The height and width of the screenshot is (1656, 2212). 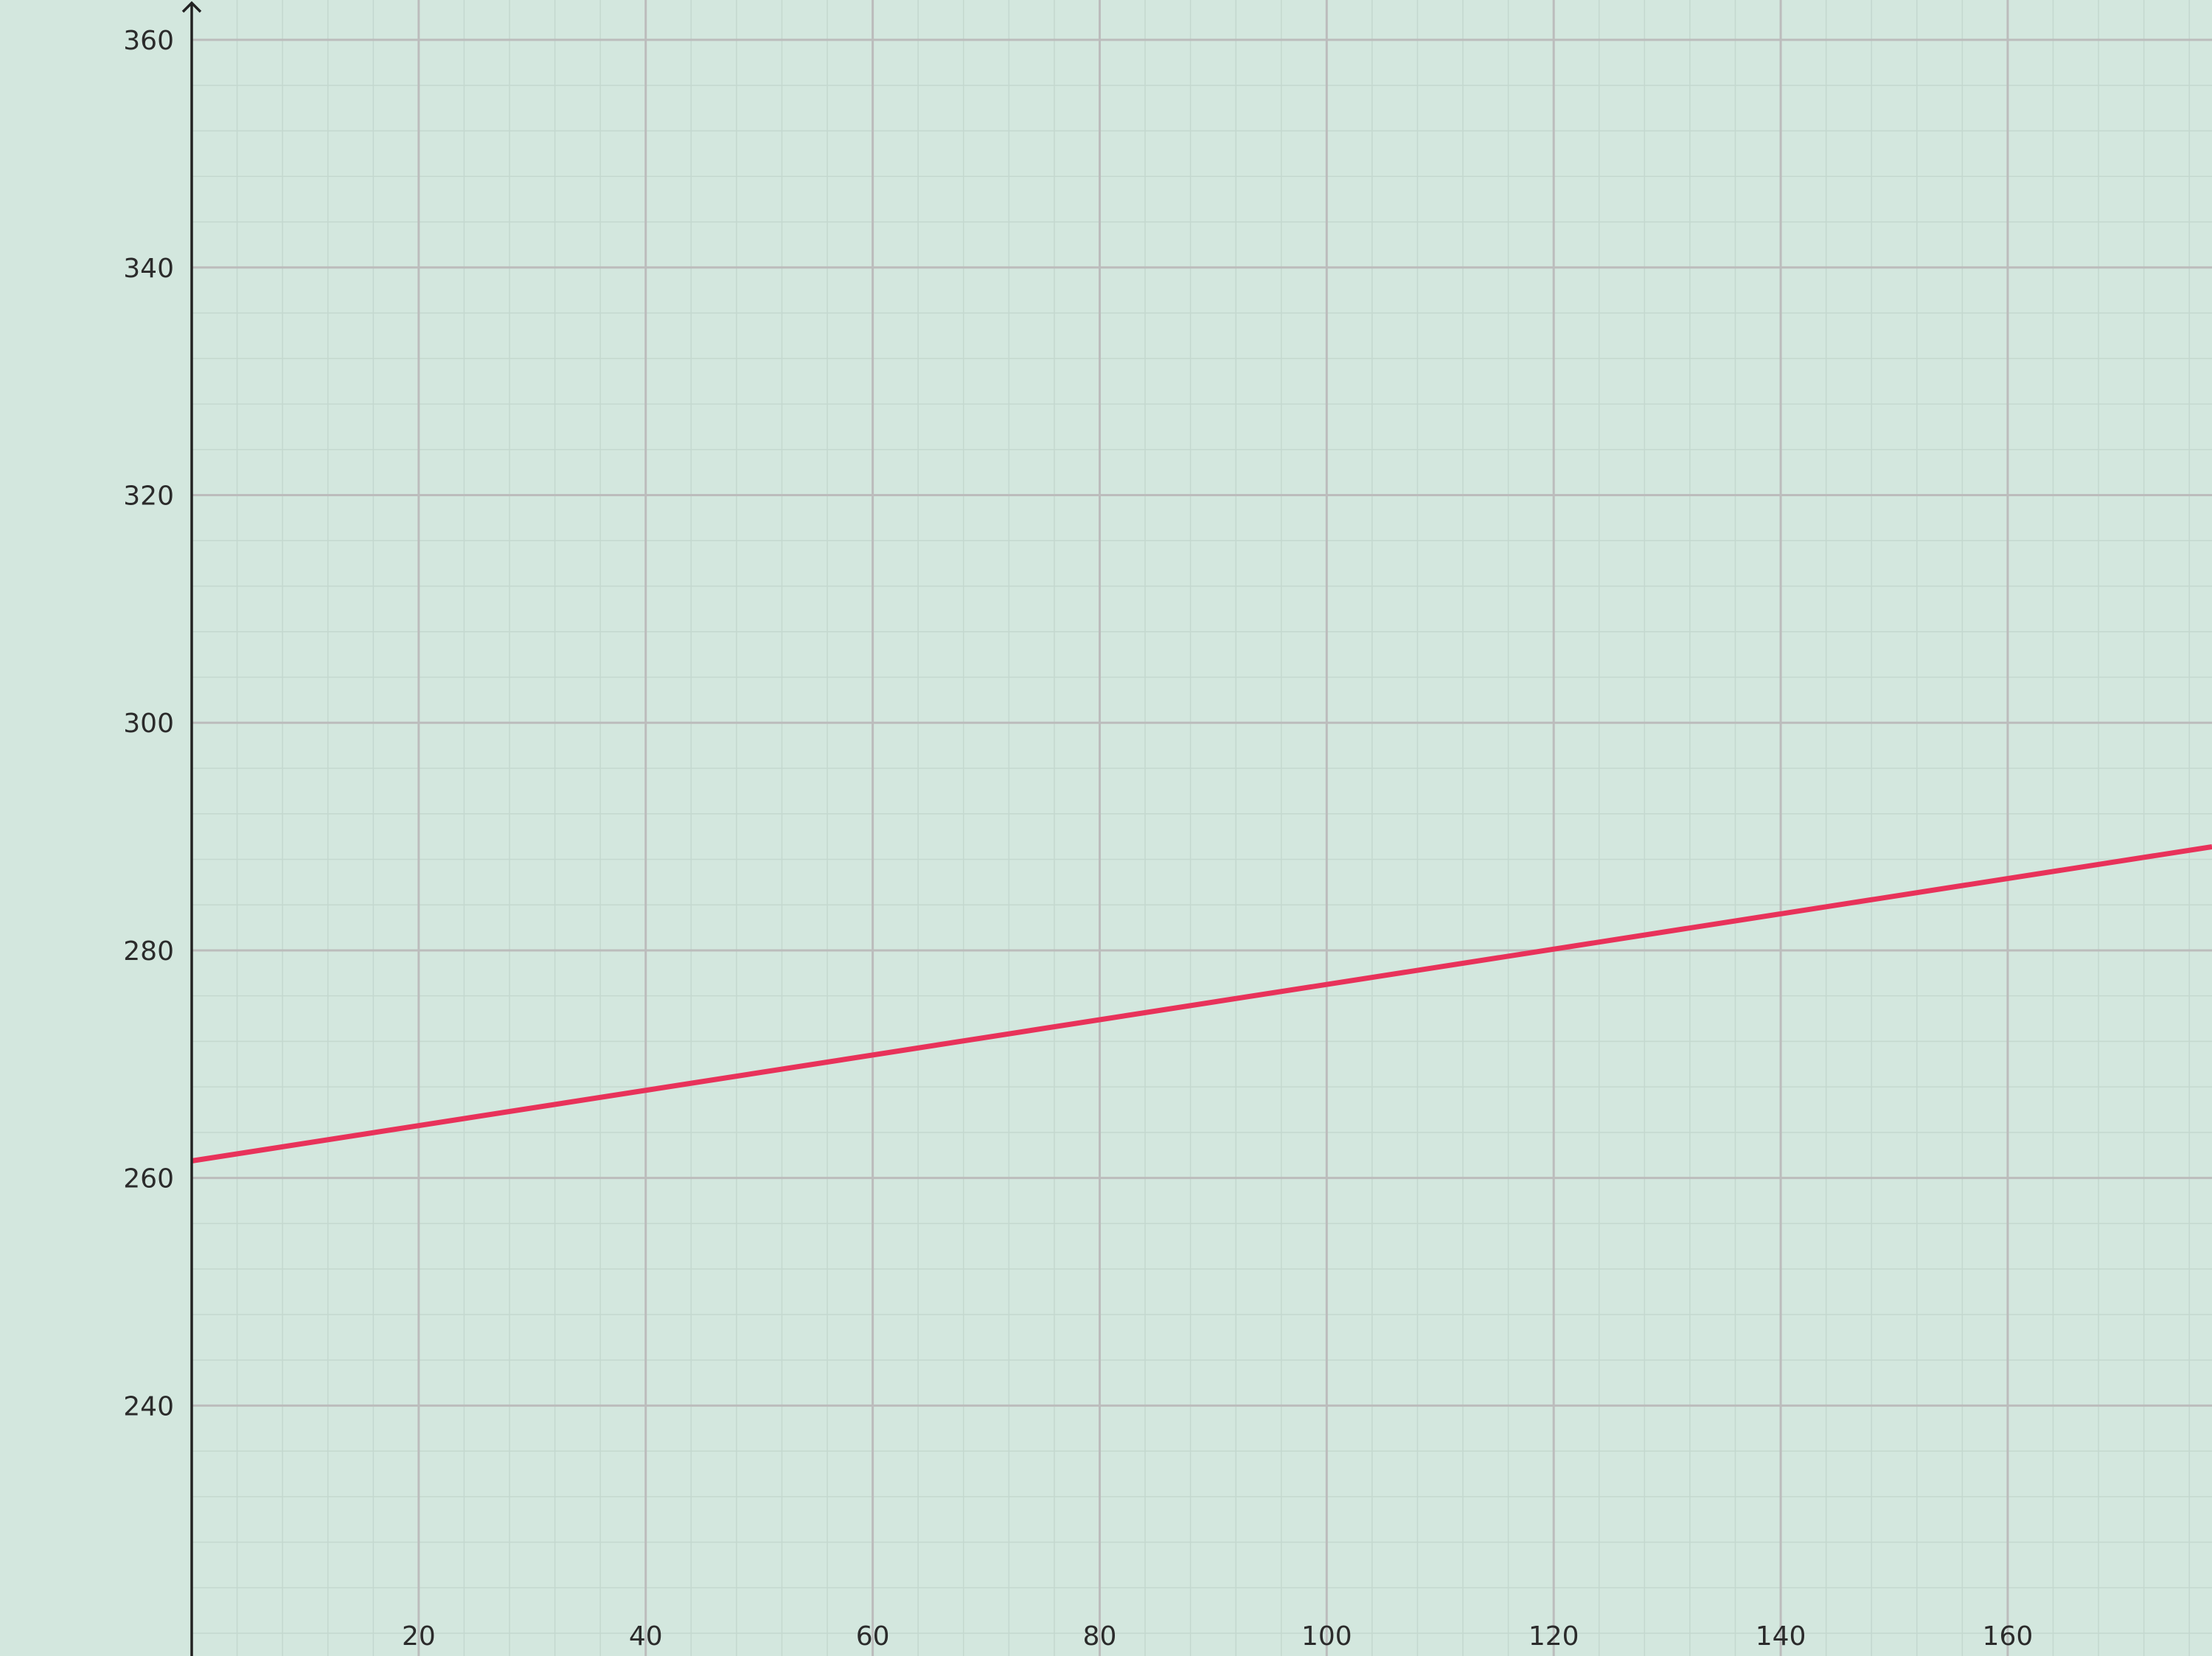 What do you see at coordinates (646, 1636) in the screenshot?
I see `x-tick-label: 40` at bounding box center [646, 1636].